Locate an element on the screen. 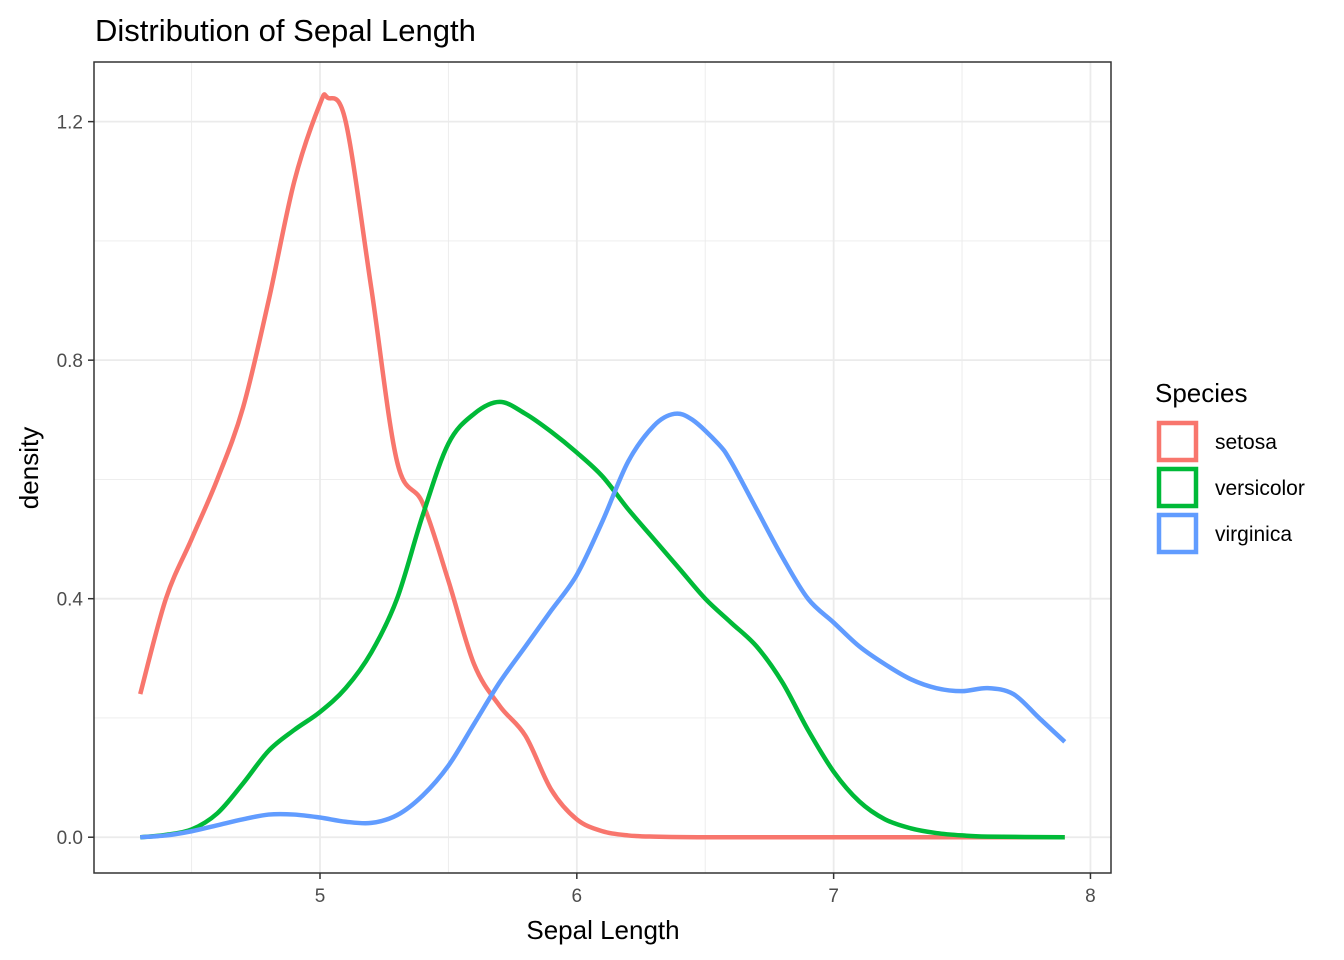  legend: Species setosa versicolor virginica is located at coordinates (1230, 466).